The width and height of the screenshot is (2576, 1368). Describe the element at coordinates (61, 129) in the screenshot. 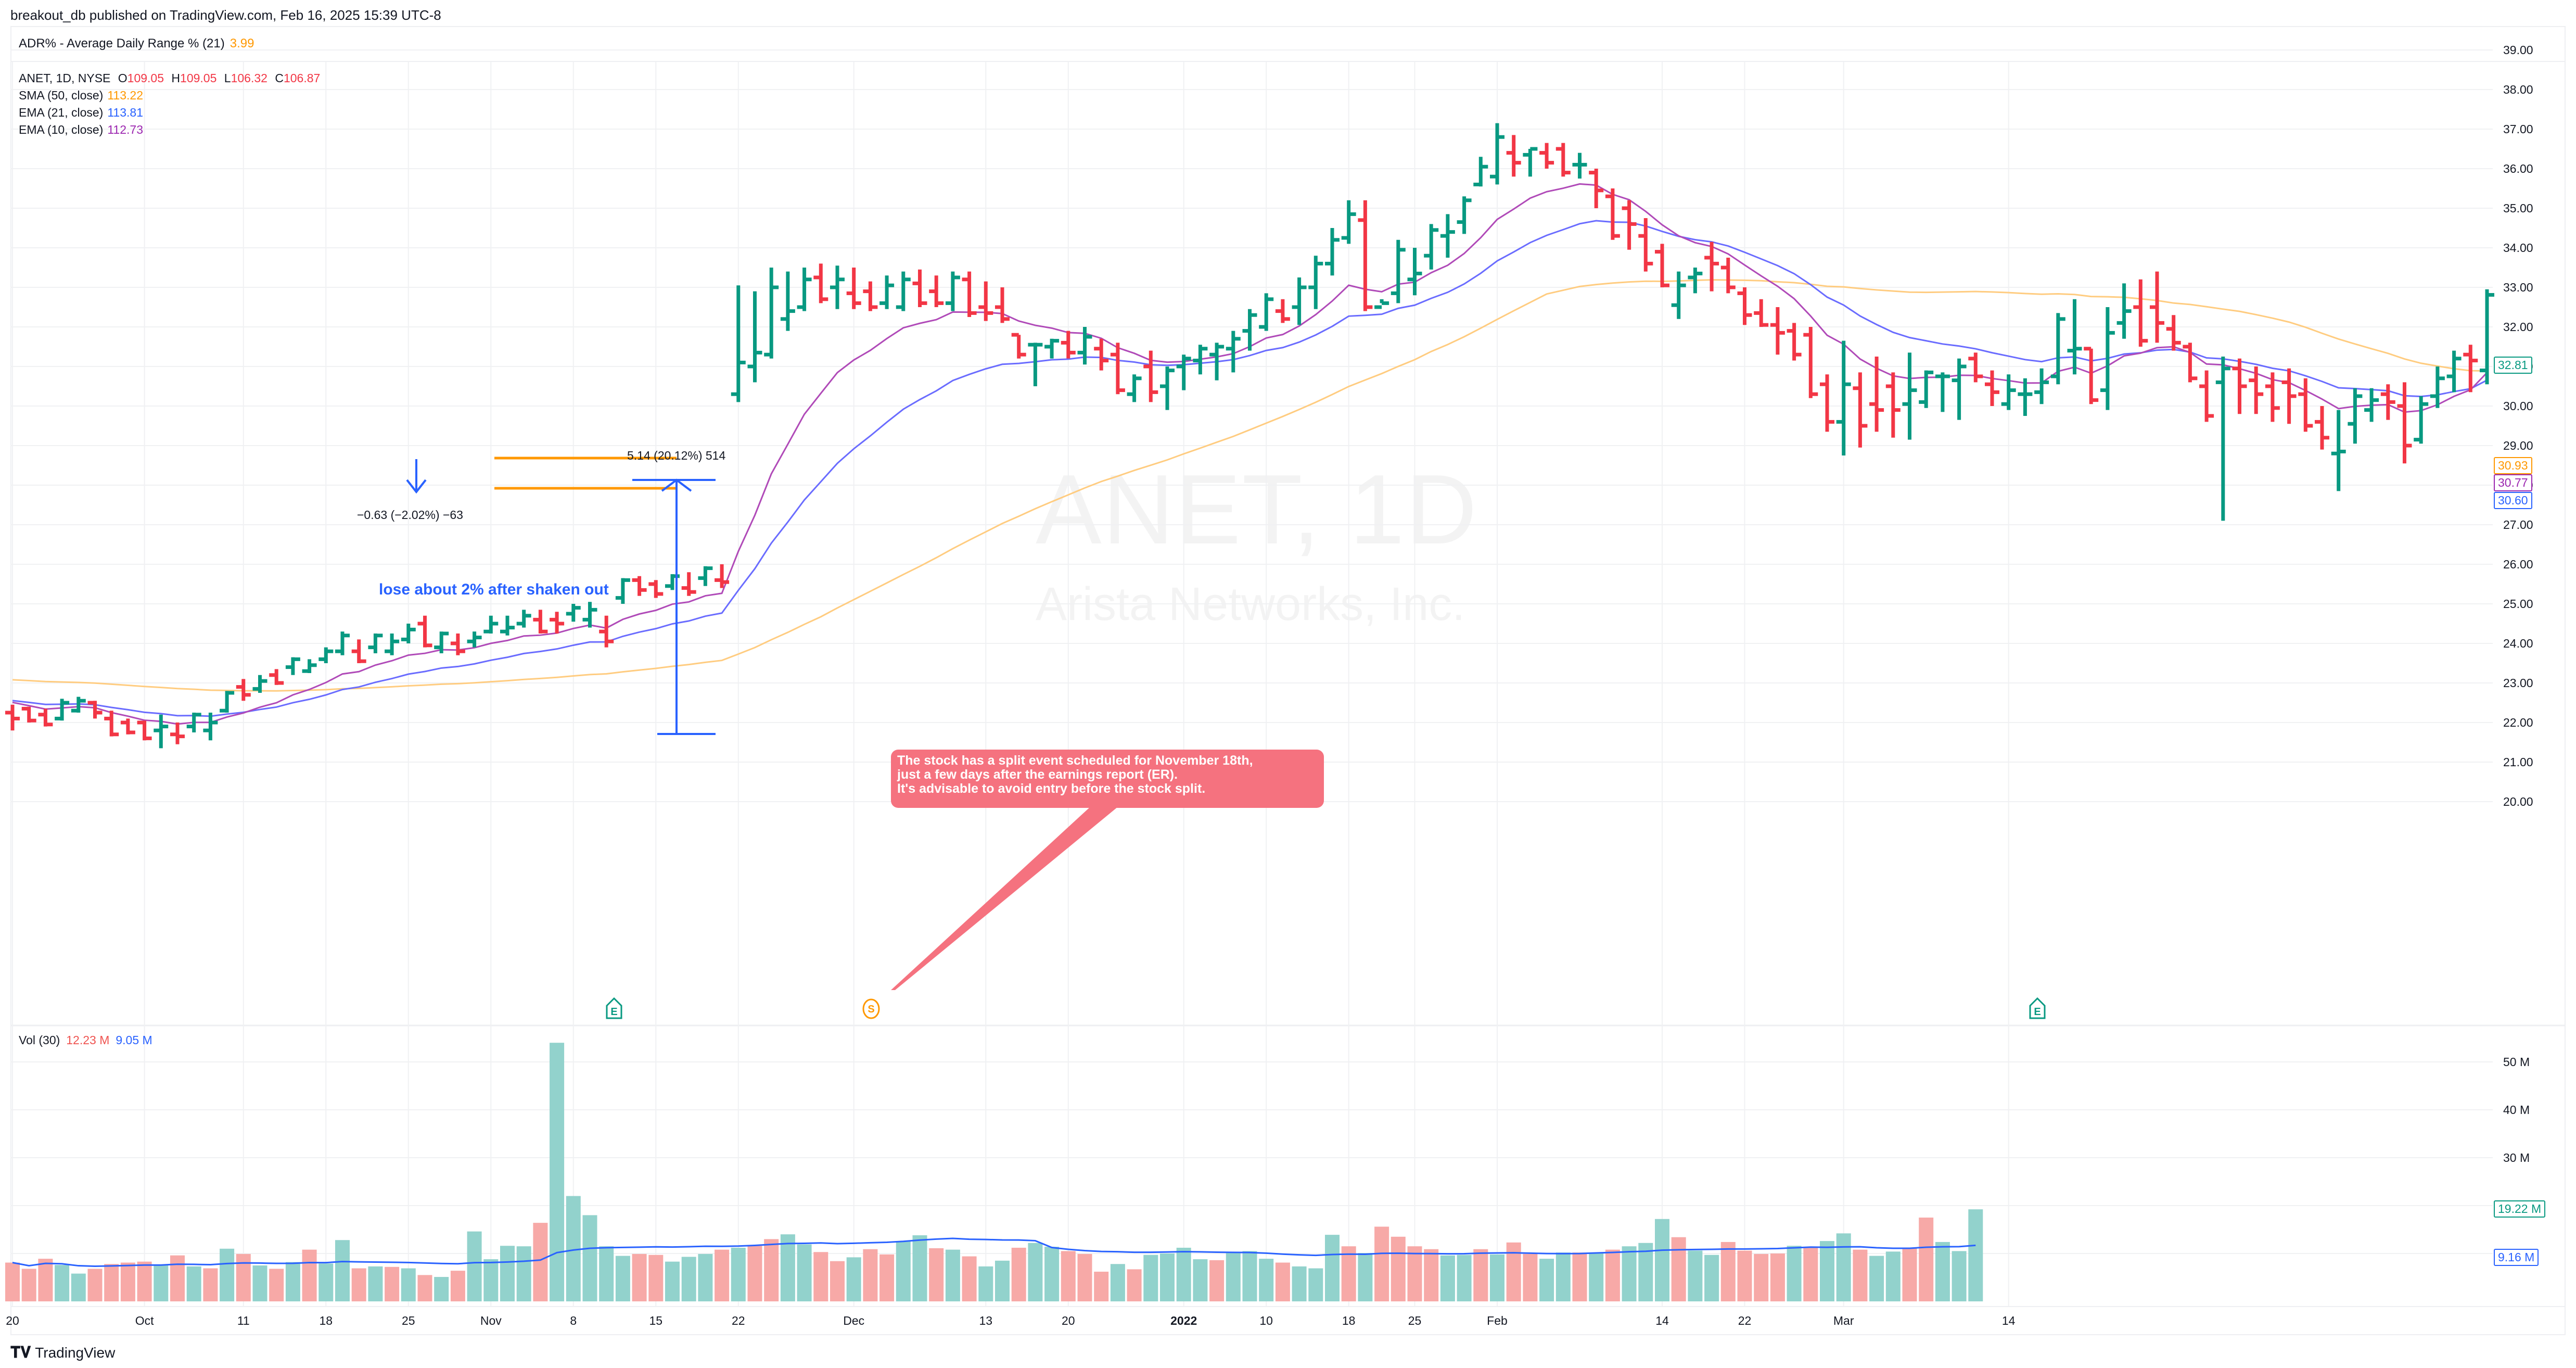

I see `ema10-label: EMA (10, close)` at that location.